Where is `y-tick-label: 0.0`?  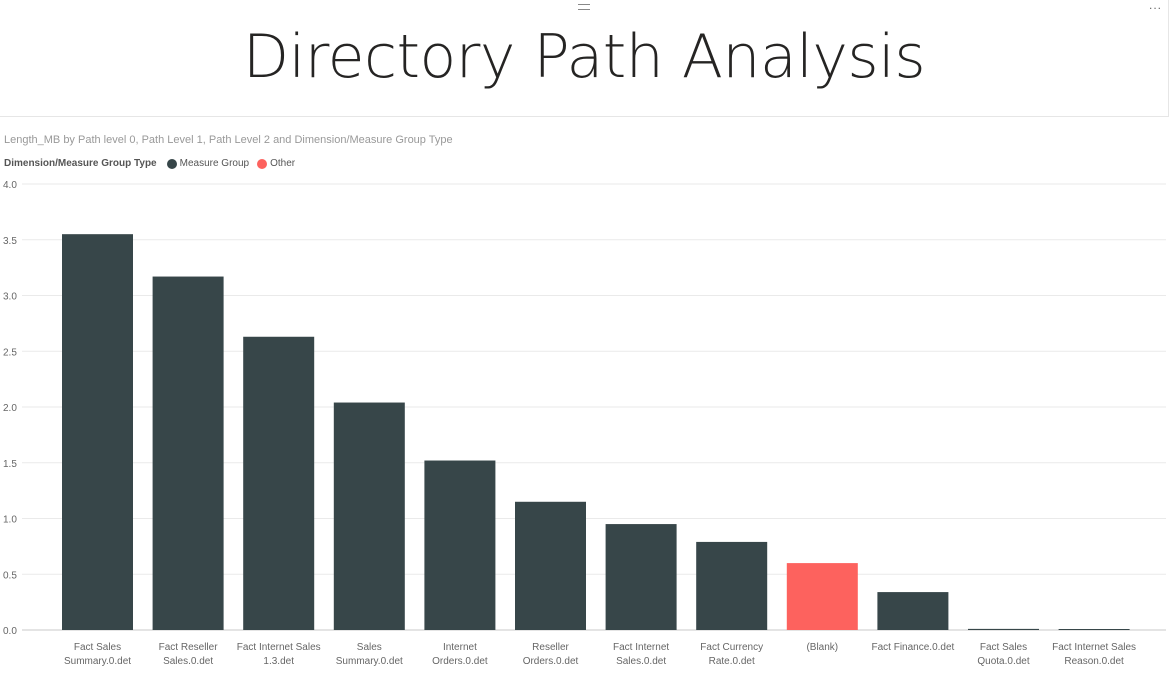
y-tick-label: 0.0 is located at coordinates (10, 631).